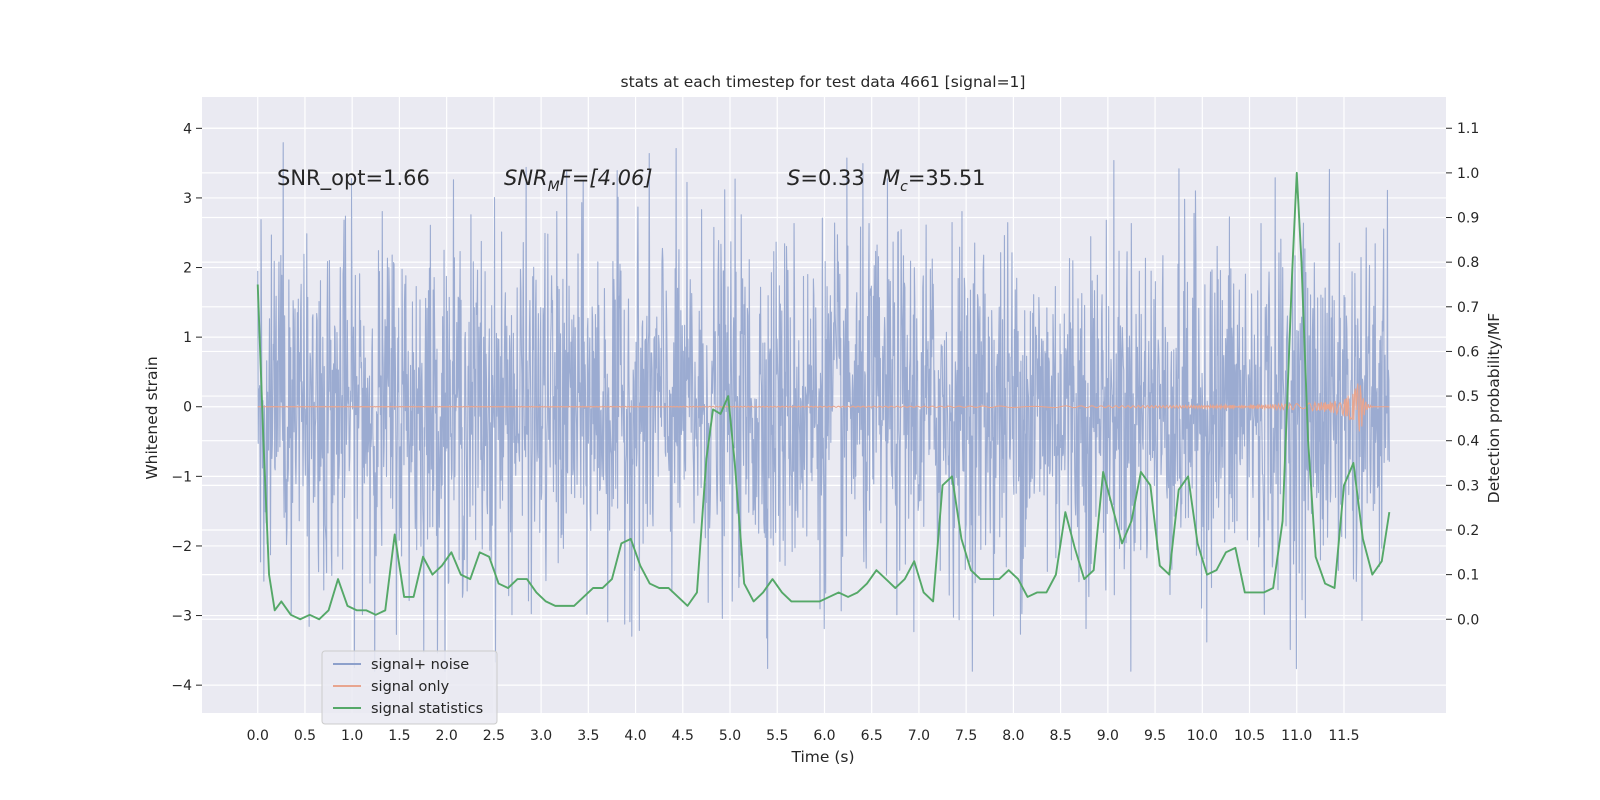 This screenshot has width=1600, height=800. What do you see at coordinates (187, 199) in the screenshot?
I see `y-left-tick-label: 3` at bounding box center [187, 199].